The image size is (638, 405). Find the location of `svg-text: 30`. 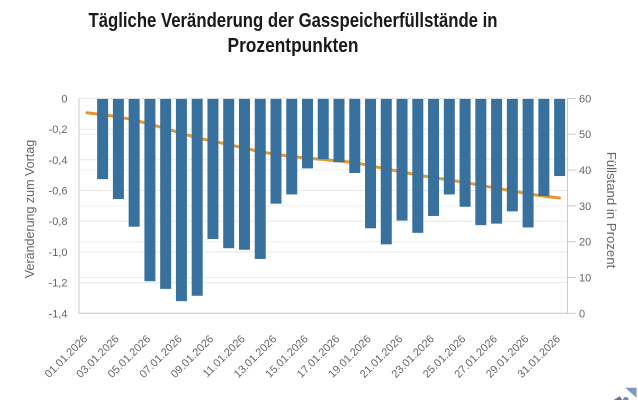

svg-text: 30 is located at coordinates (585, 207).